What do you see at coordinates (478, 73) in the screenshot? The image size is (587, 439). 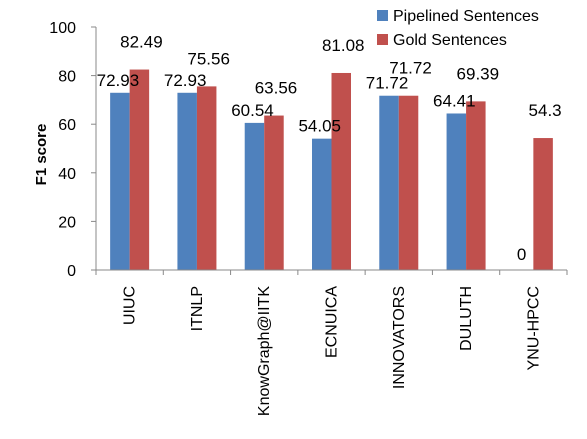 I see `data-label: 69.39` at bounding box center [478, 73].